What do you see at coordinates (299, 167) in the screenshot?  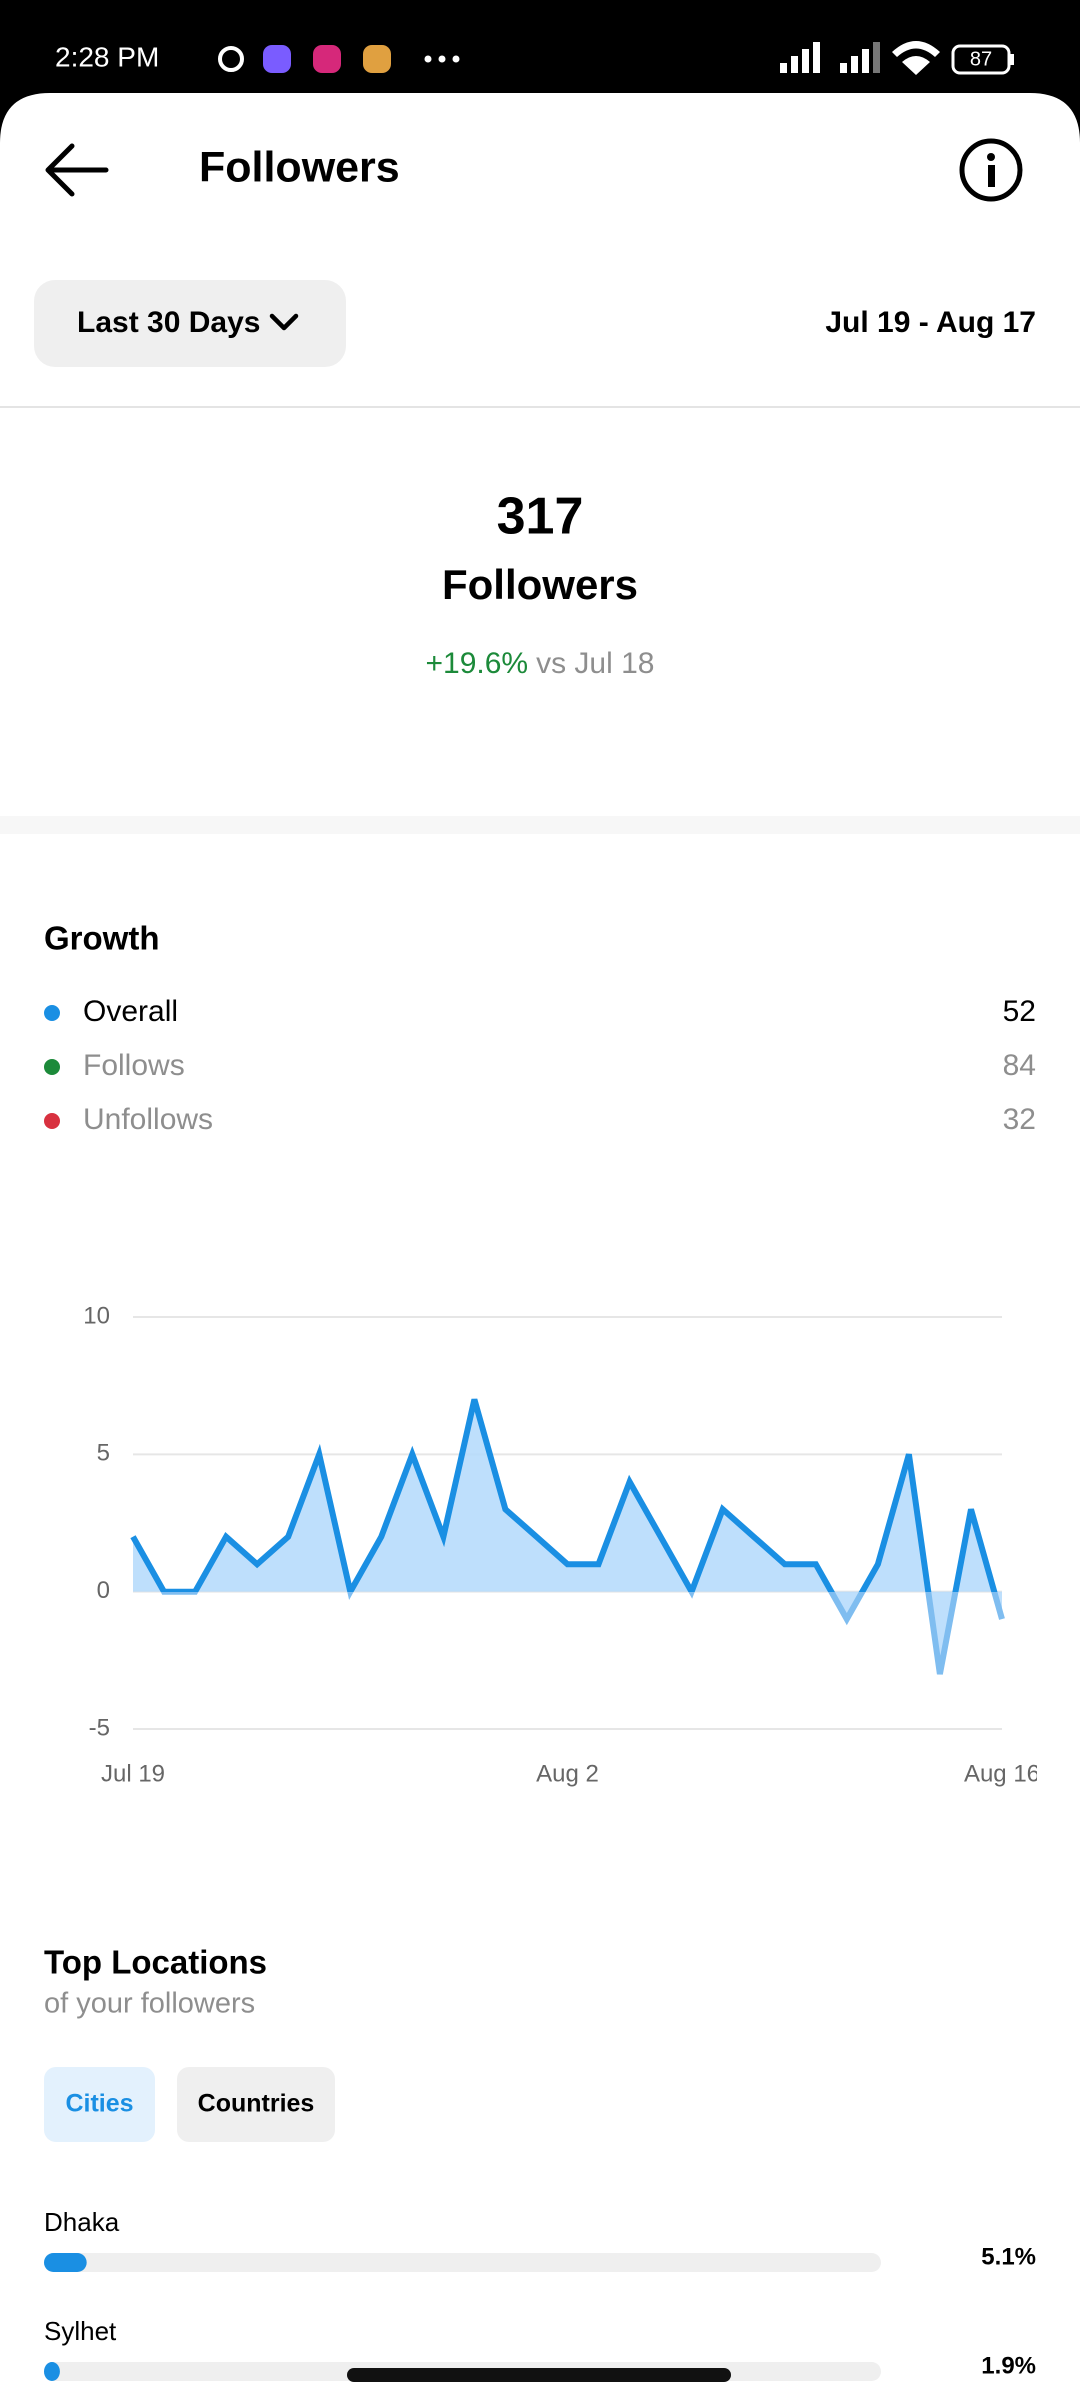 I see `header-title: Followers` at bounding box center [299, 167].